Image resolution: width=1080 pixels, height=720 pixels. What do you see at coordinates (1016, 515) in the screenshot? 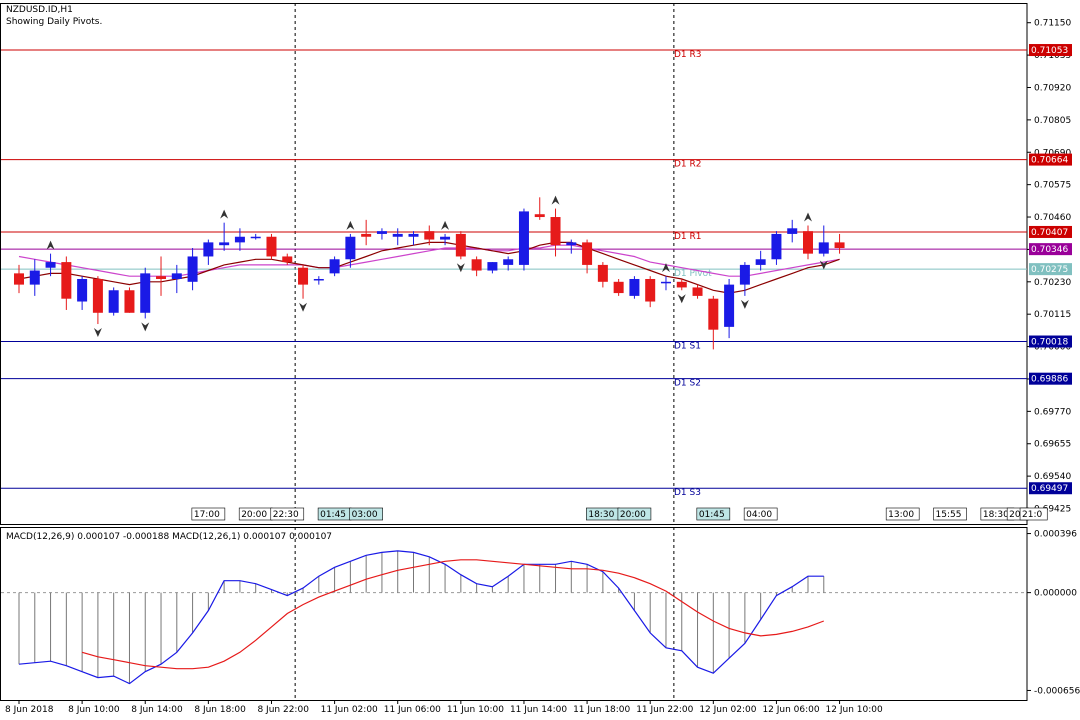
I see `session-label: 20:` at bounding box center [1016, 515].